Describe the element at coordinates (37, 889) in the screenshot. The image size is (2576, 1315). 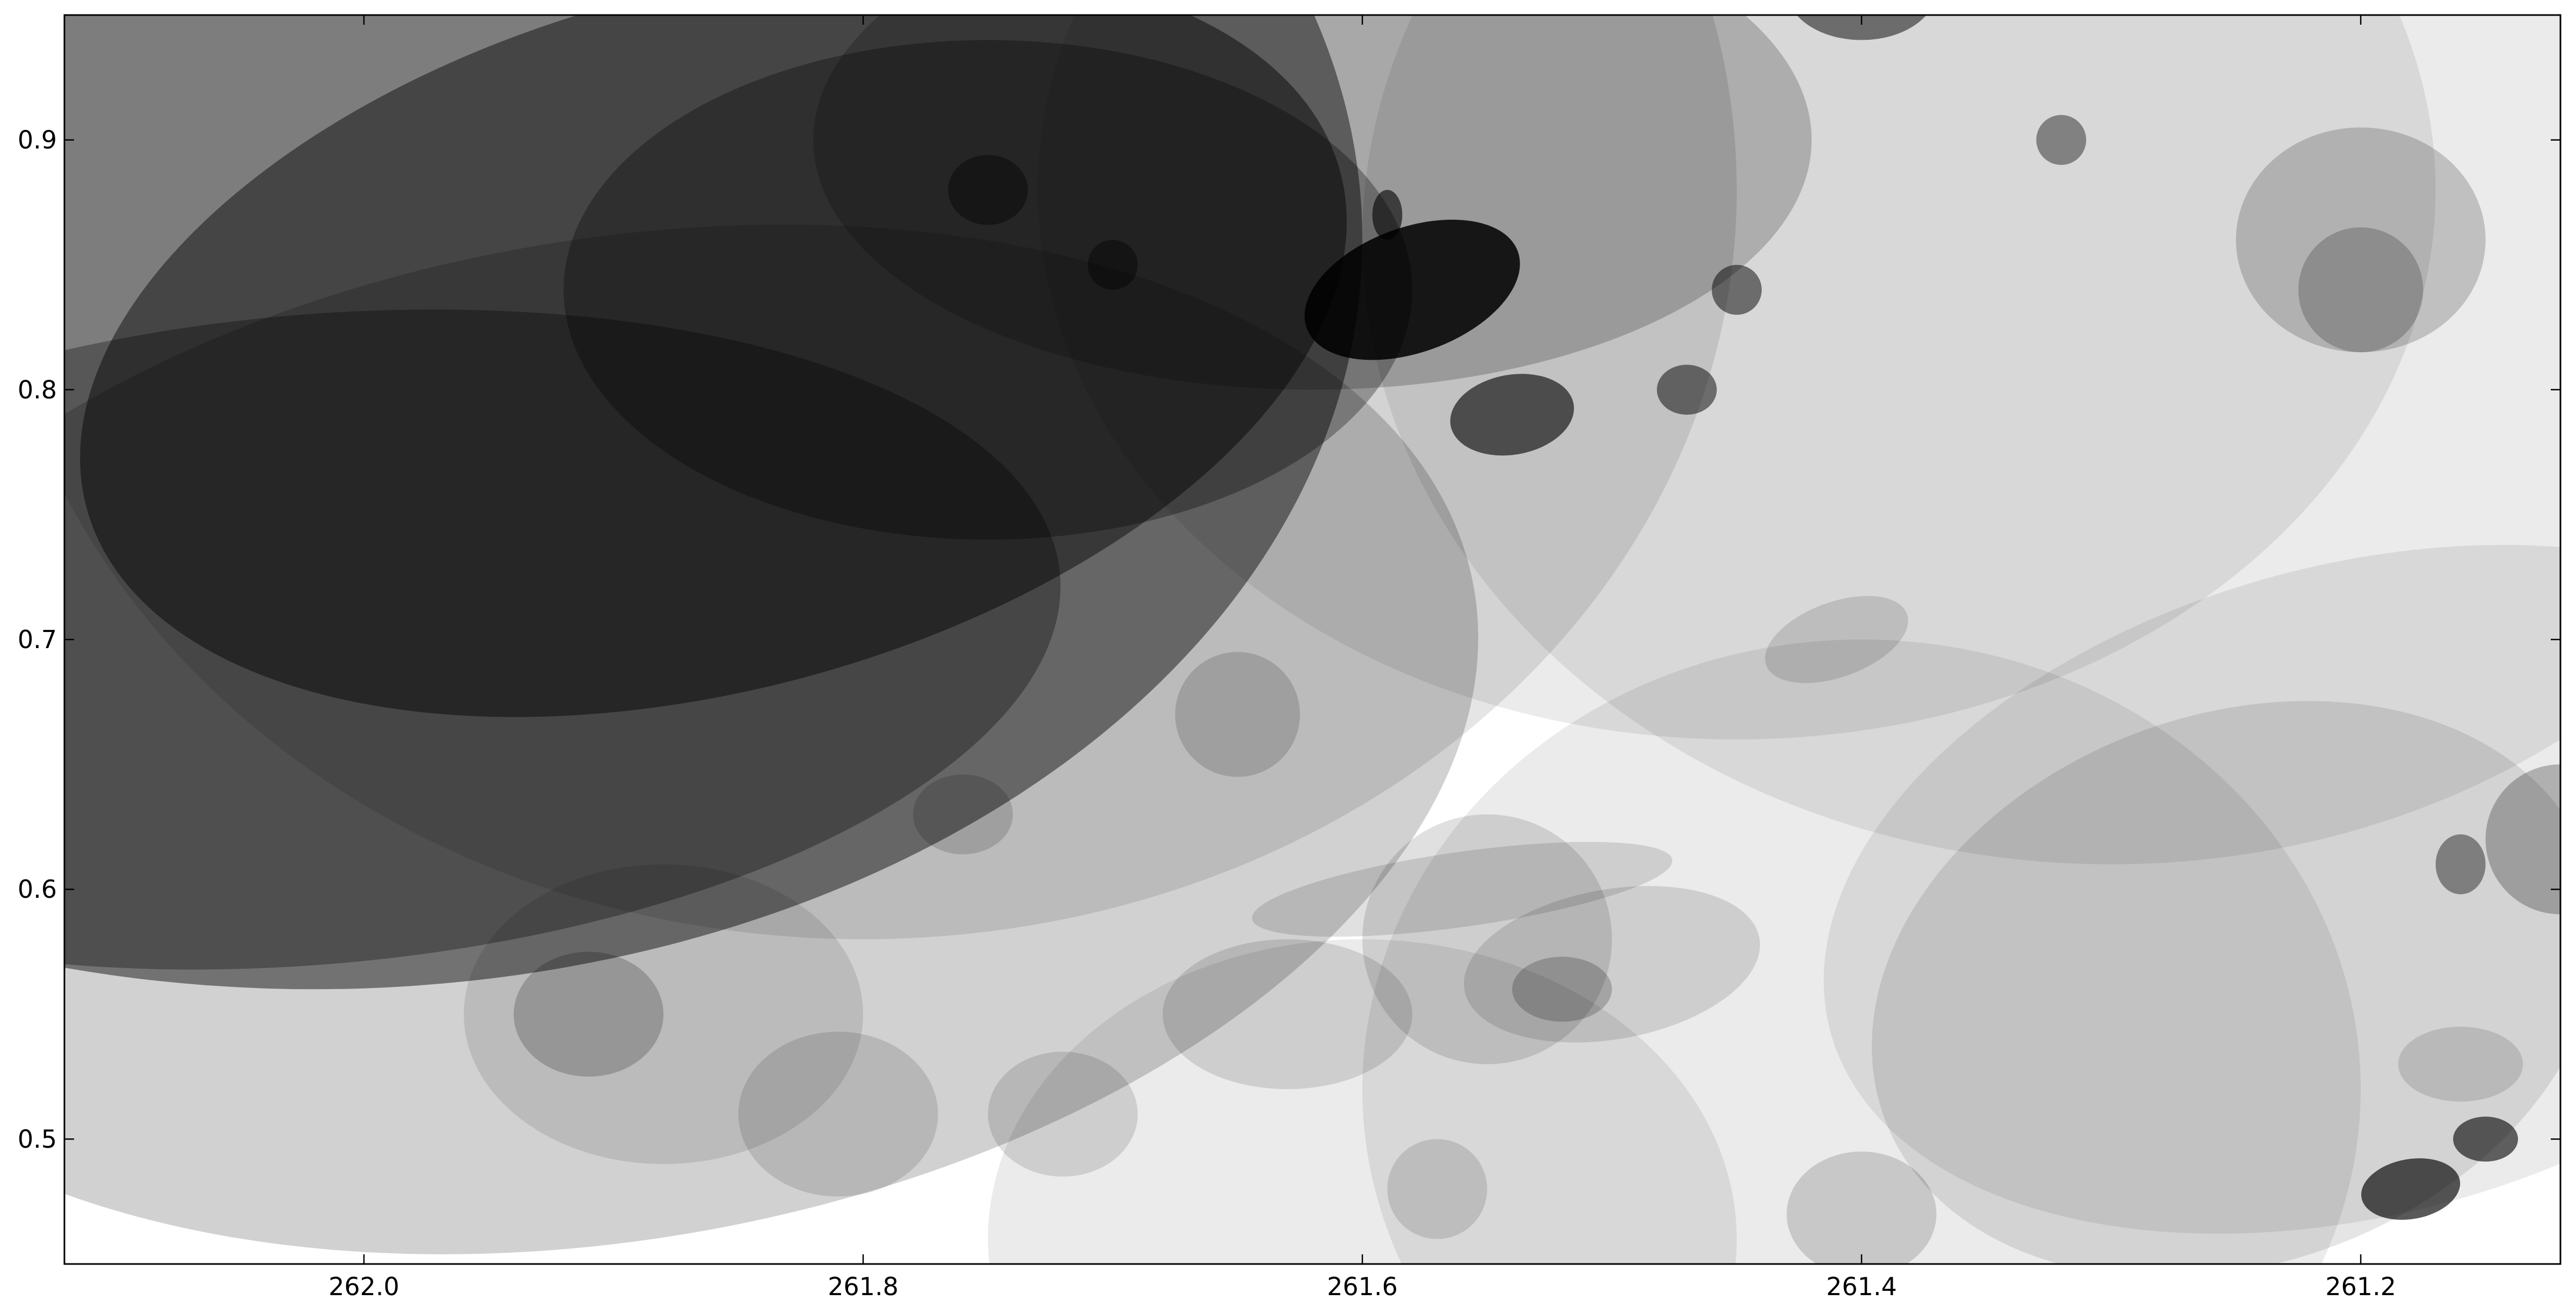
I see `y-tick-label-1: 0.6` at that location.